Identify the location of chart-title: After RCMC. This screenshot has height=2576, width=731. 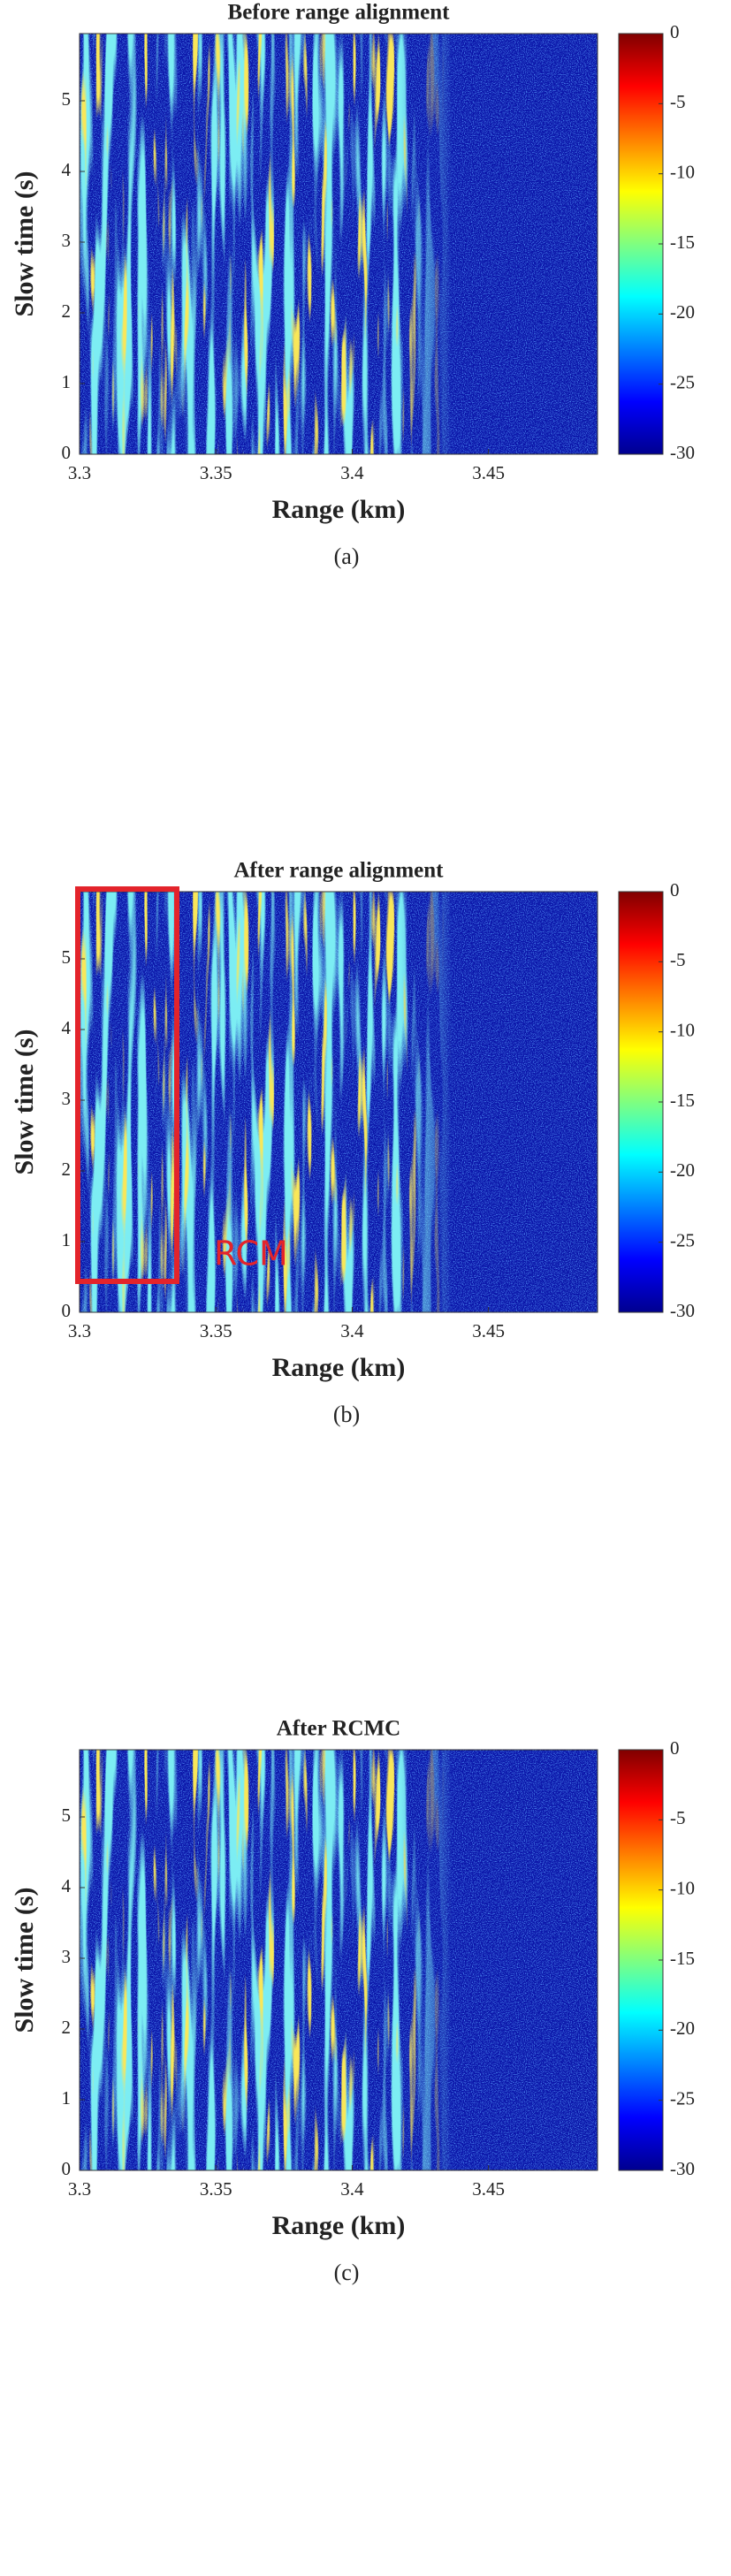
(339, 1729).